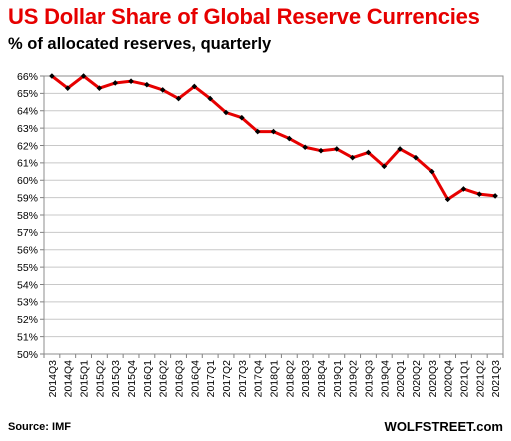 The width and height of the screenshot is (511, 441). What do you see at coordinates (27, 285) in the screenshot?
I see `y-tick-label: 54%` at bounding box center [27, 285].